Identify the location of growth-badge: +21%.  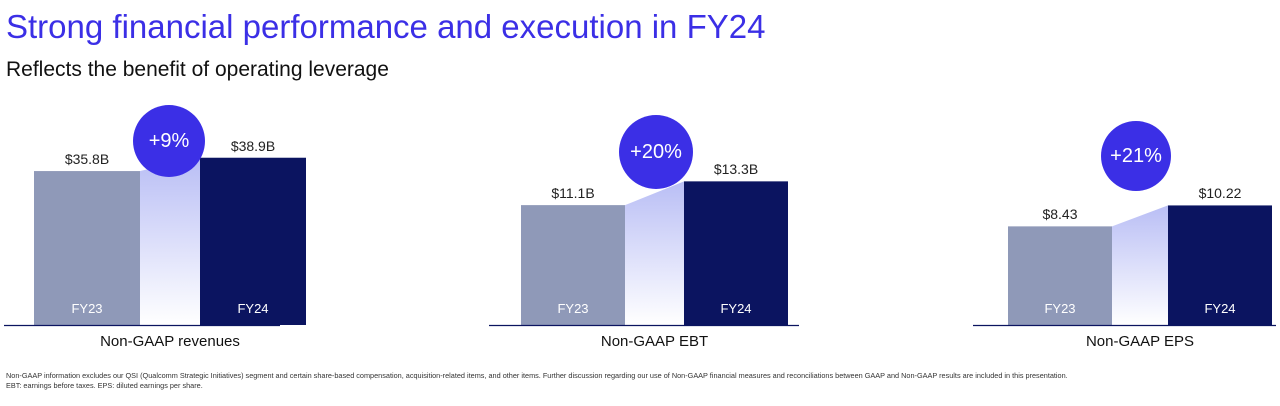
(1136, 156).